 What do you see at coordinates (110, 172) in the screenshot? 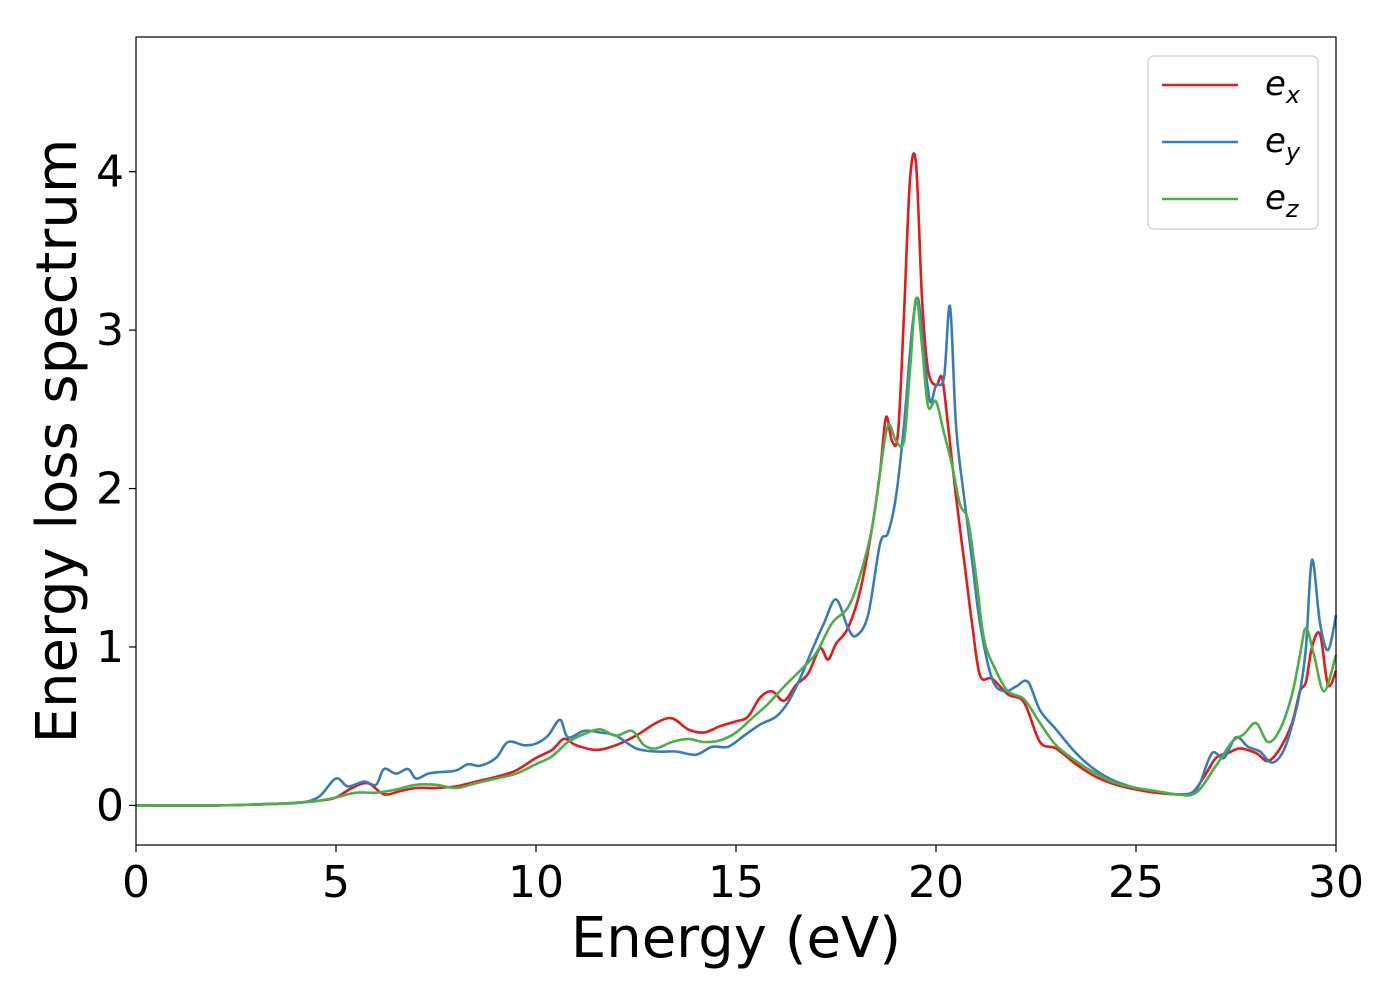
I see `y-tick-label: 4` at bounding box center [110, 172].